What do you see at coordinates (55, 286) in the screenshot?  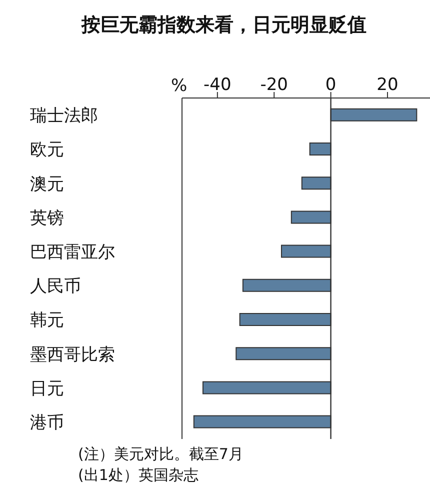 I see `y-tick-label: 人民币` at bounding box center [55, 286].